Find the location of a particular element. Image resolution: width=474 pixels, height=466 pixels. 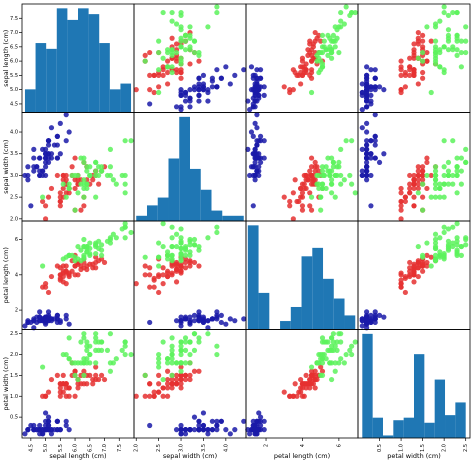

y-tick-label: 5.0 is located at coordinates (14, 90).